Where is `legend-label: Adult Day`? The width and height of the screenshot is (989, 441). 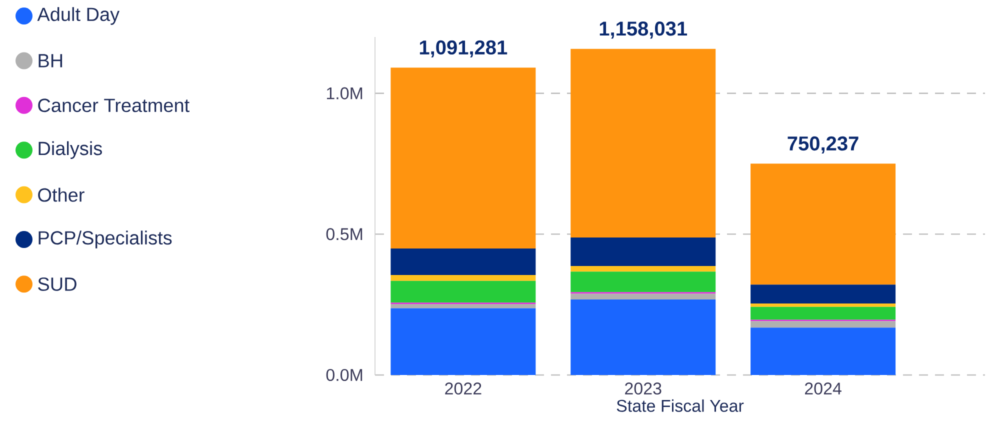
legend-label: Adult Day is located at coordinates (78, 16).